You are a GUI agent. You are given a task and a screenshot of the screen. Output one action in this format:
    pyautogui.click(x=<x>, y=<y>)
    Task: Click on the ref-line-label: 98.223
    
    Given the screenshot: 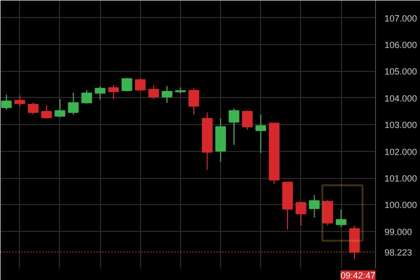 What is the action you would take?
    pyautogui.click(x=398, y=253)
    